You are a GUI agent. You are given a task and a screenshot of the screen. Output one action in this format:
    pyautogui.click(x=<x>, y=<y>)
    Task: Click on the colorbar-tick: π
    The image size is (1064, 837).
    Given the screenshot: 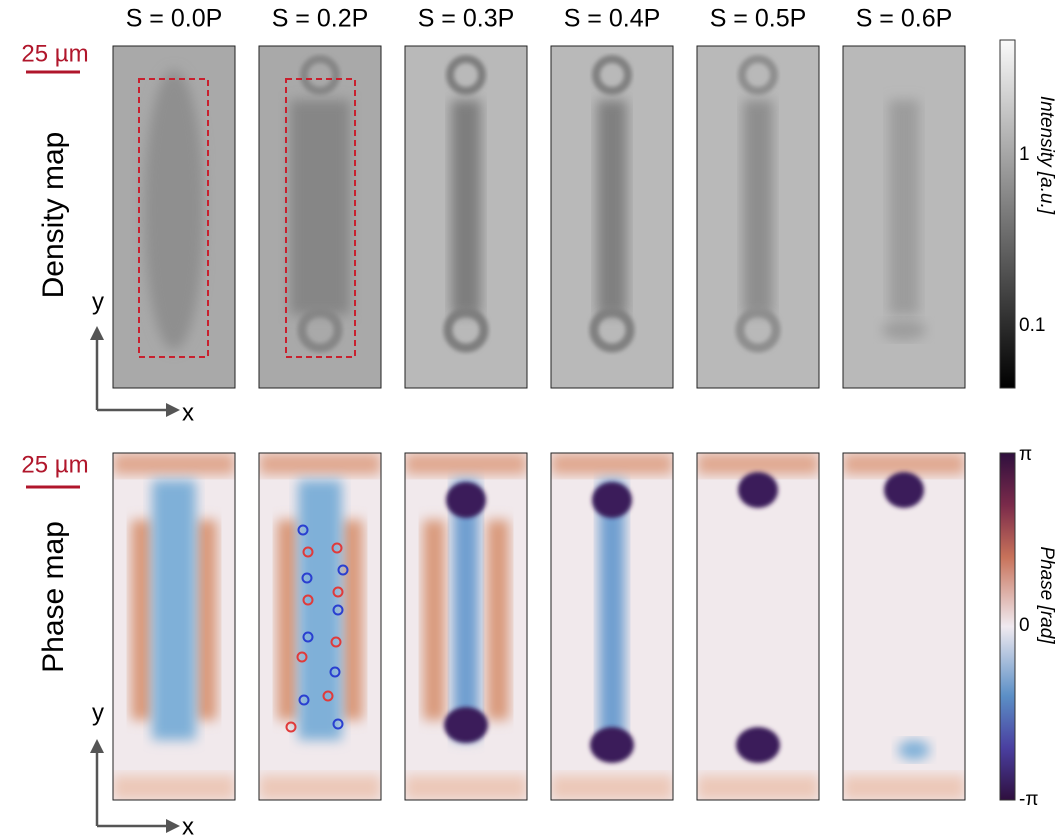 What is the action you would take?
    pyautogui.click(x=1025, y=454)
    